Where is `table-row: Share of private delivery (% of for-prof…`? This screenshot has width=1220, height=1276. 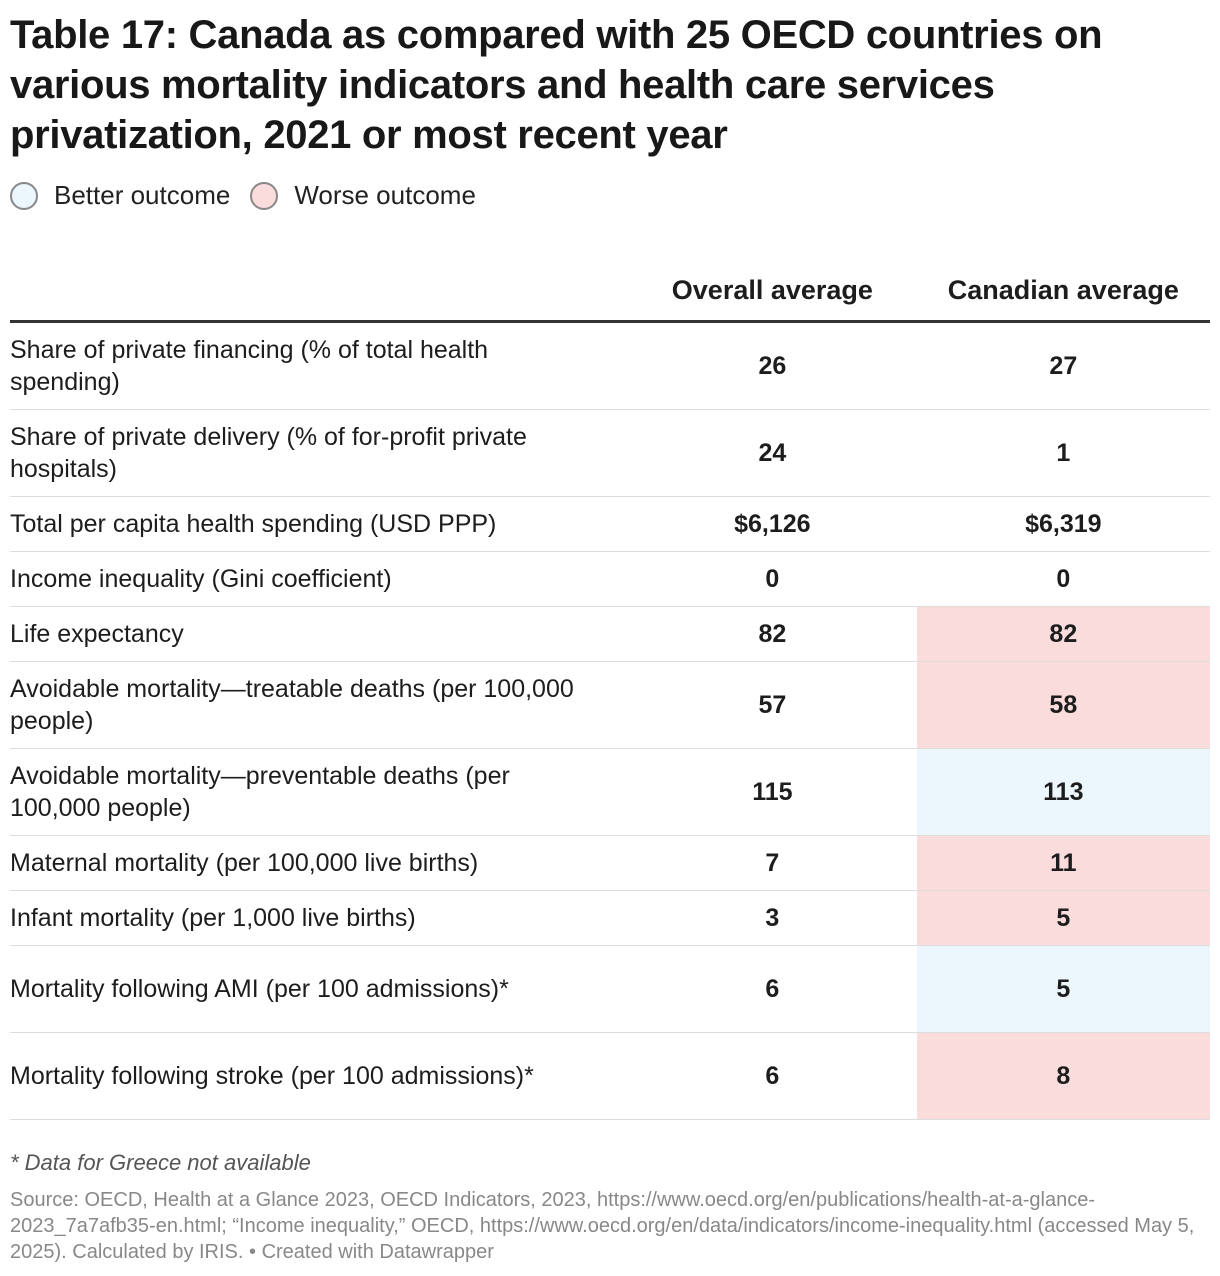
table-row: Share of private delivery (% of for-prof… is located at coordinates (610, 453).